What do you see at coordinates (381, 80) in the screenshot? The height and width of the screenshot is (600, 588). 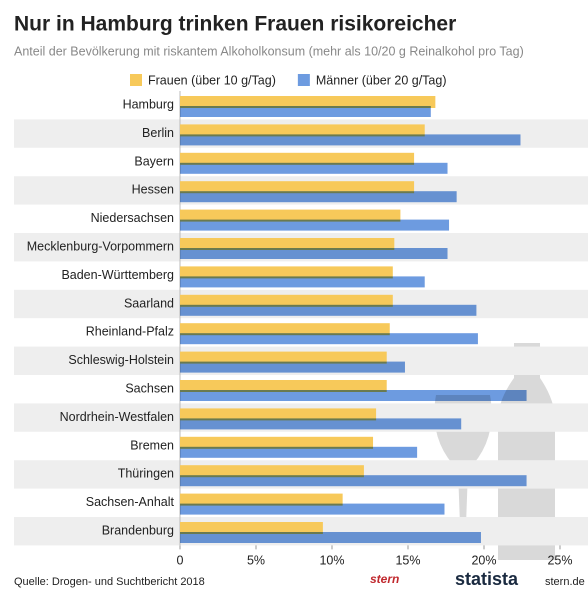 I see `legend-label: Männer (über 20 g/Tag)` at bounding box center [381, 80].